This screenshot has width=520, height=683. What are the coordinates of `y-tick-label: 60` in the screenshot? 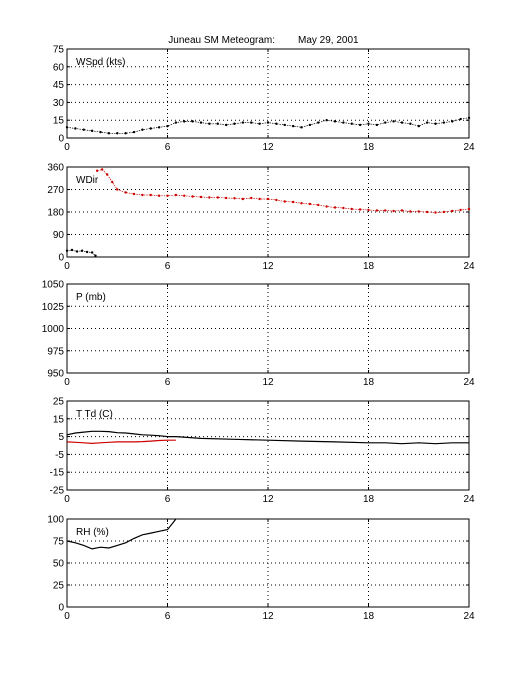 It's located at (59, 67).